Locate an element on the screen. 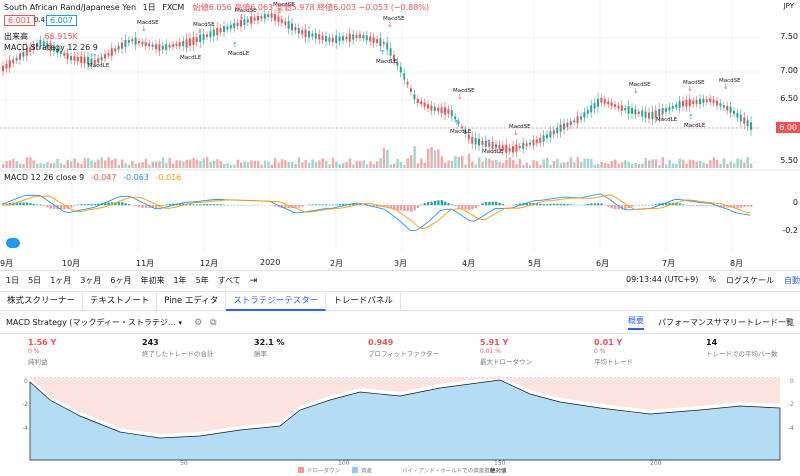  equity-axis-label: 0 is located at coordinates (26, 381).